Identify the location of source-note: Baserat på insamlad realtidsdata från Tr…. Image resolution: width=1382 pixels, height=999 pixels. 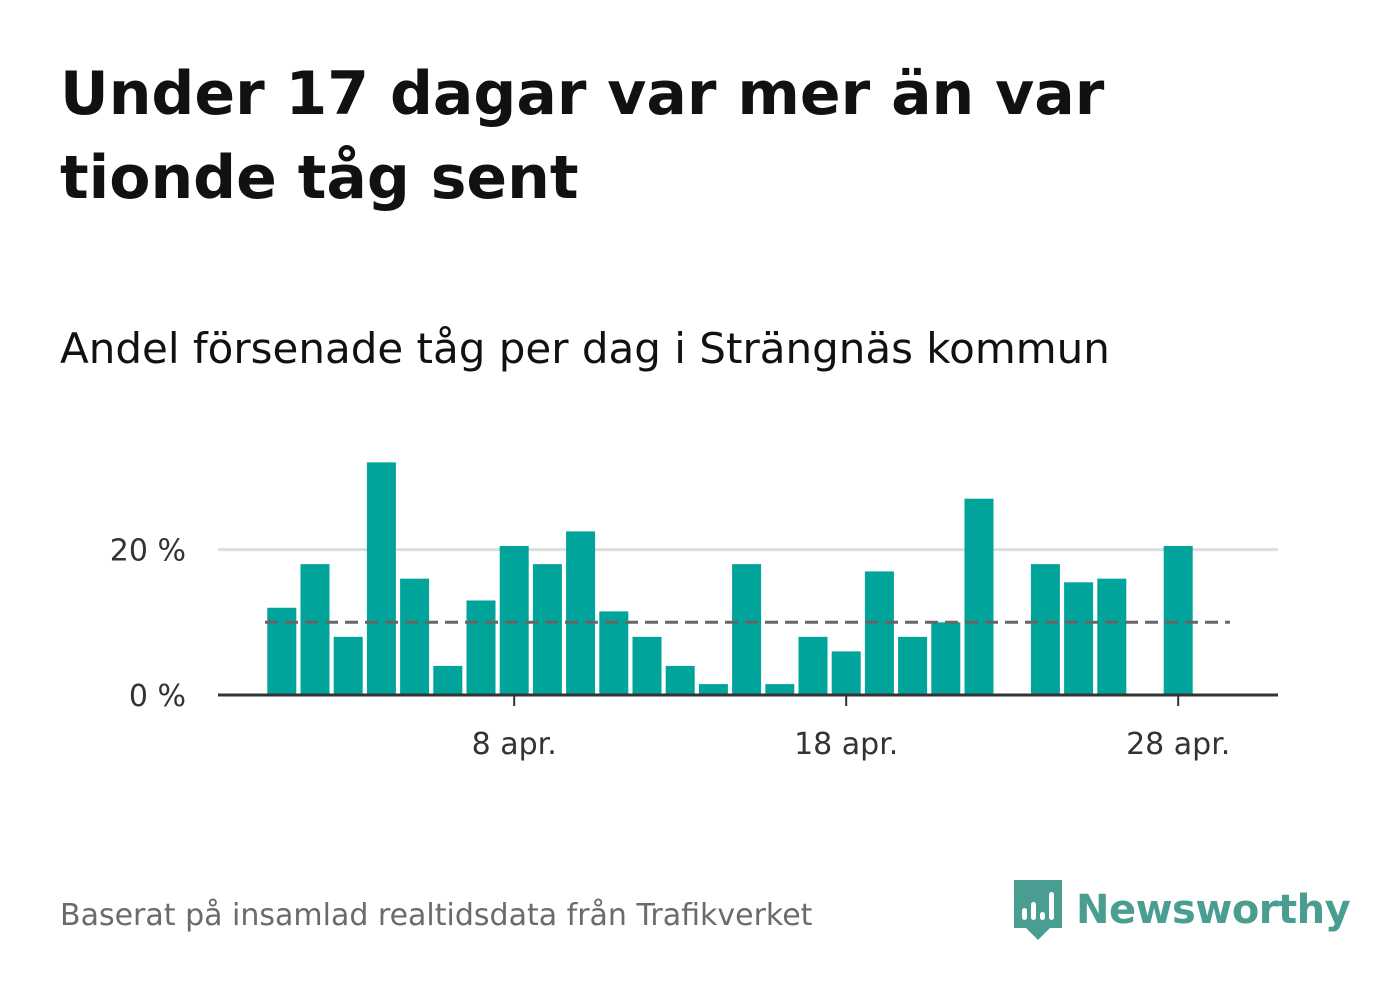
(436, 915).